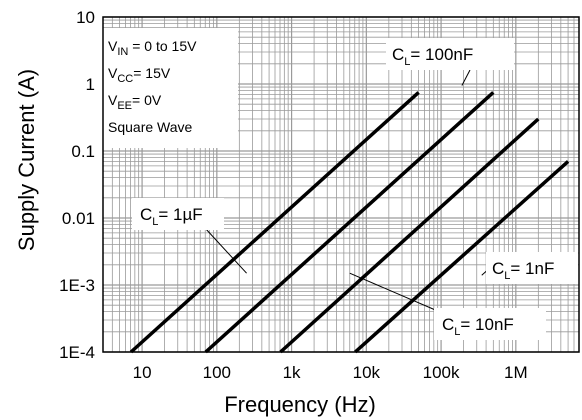 This screenshot has width=582, height=420. I want to click on x-tick-label: 100k, so click(441, 372).